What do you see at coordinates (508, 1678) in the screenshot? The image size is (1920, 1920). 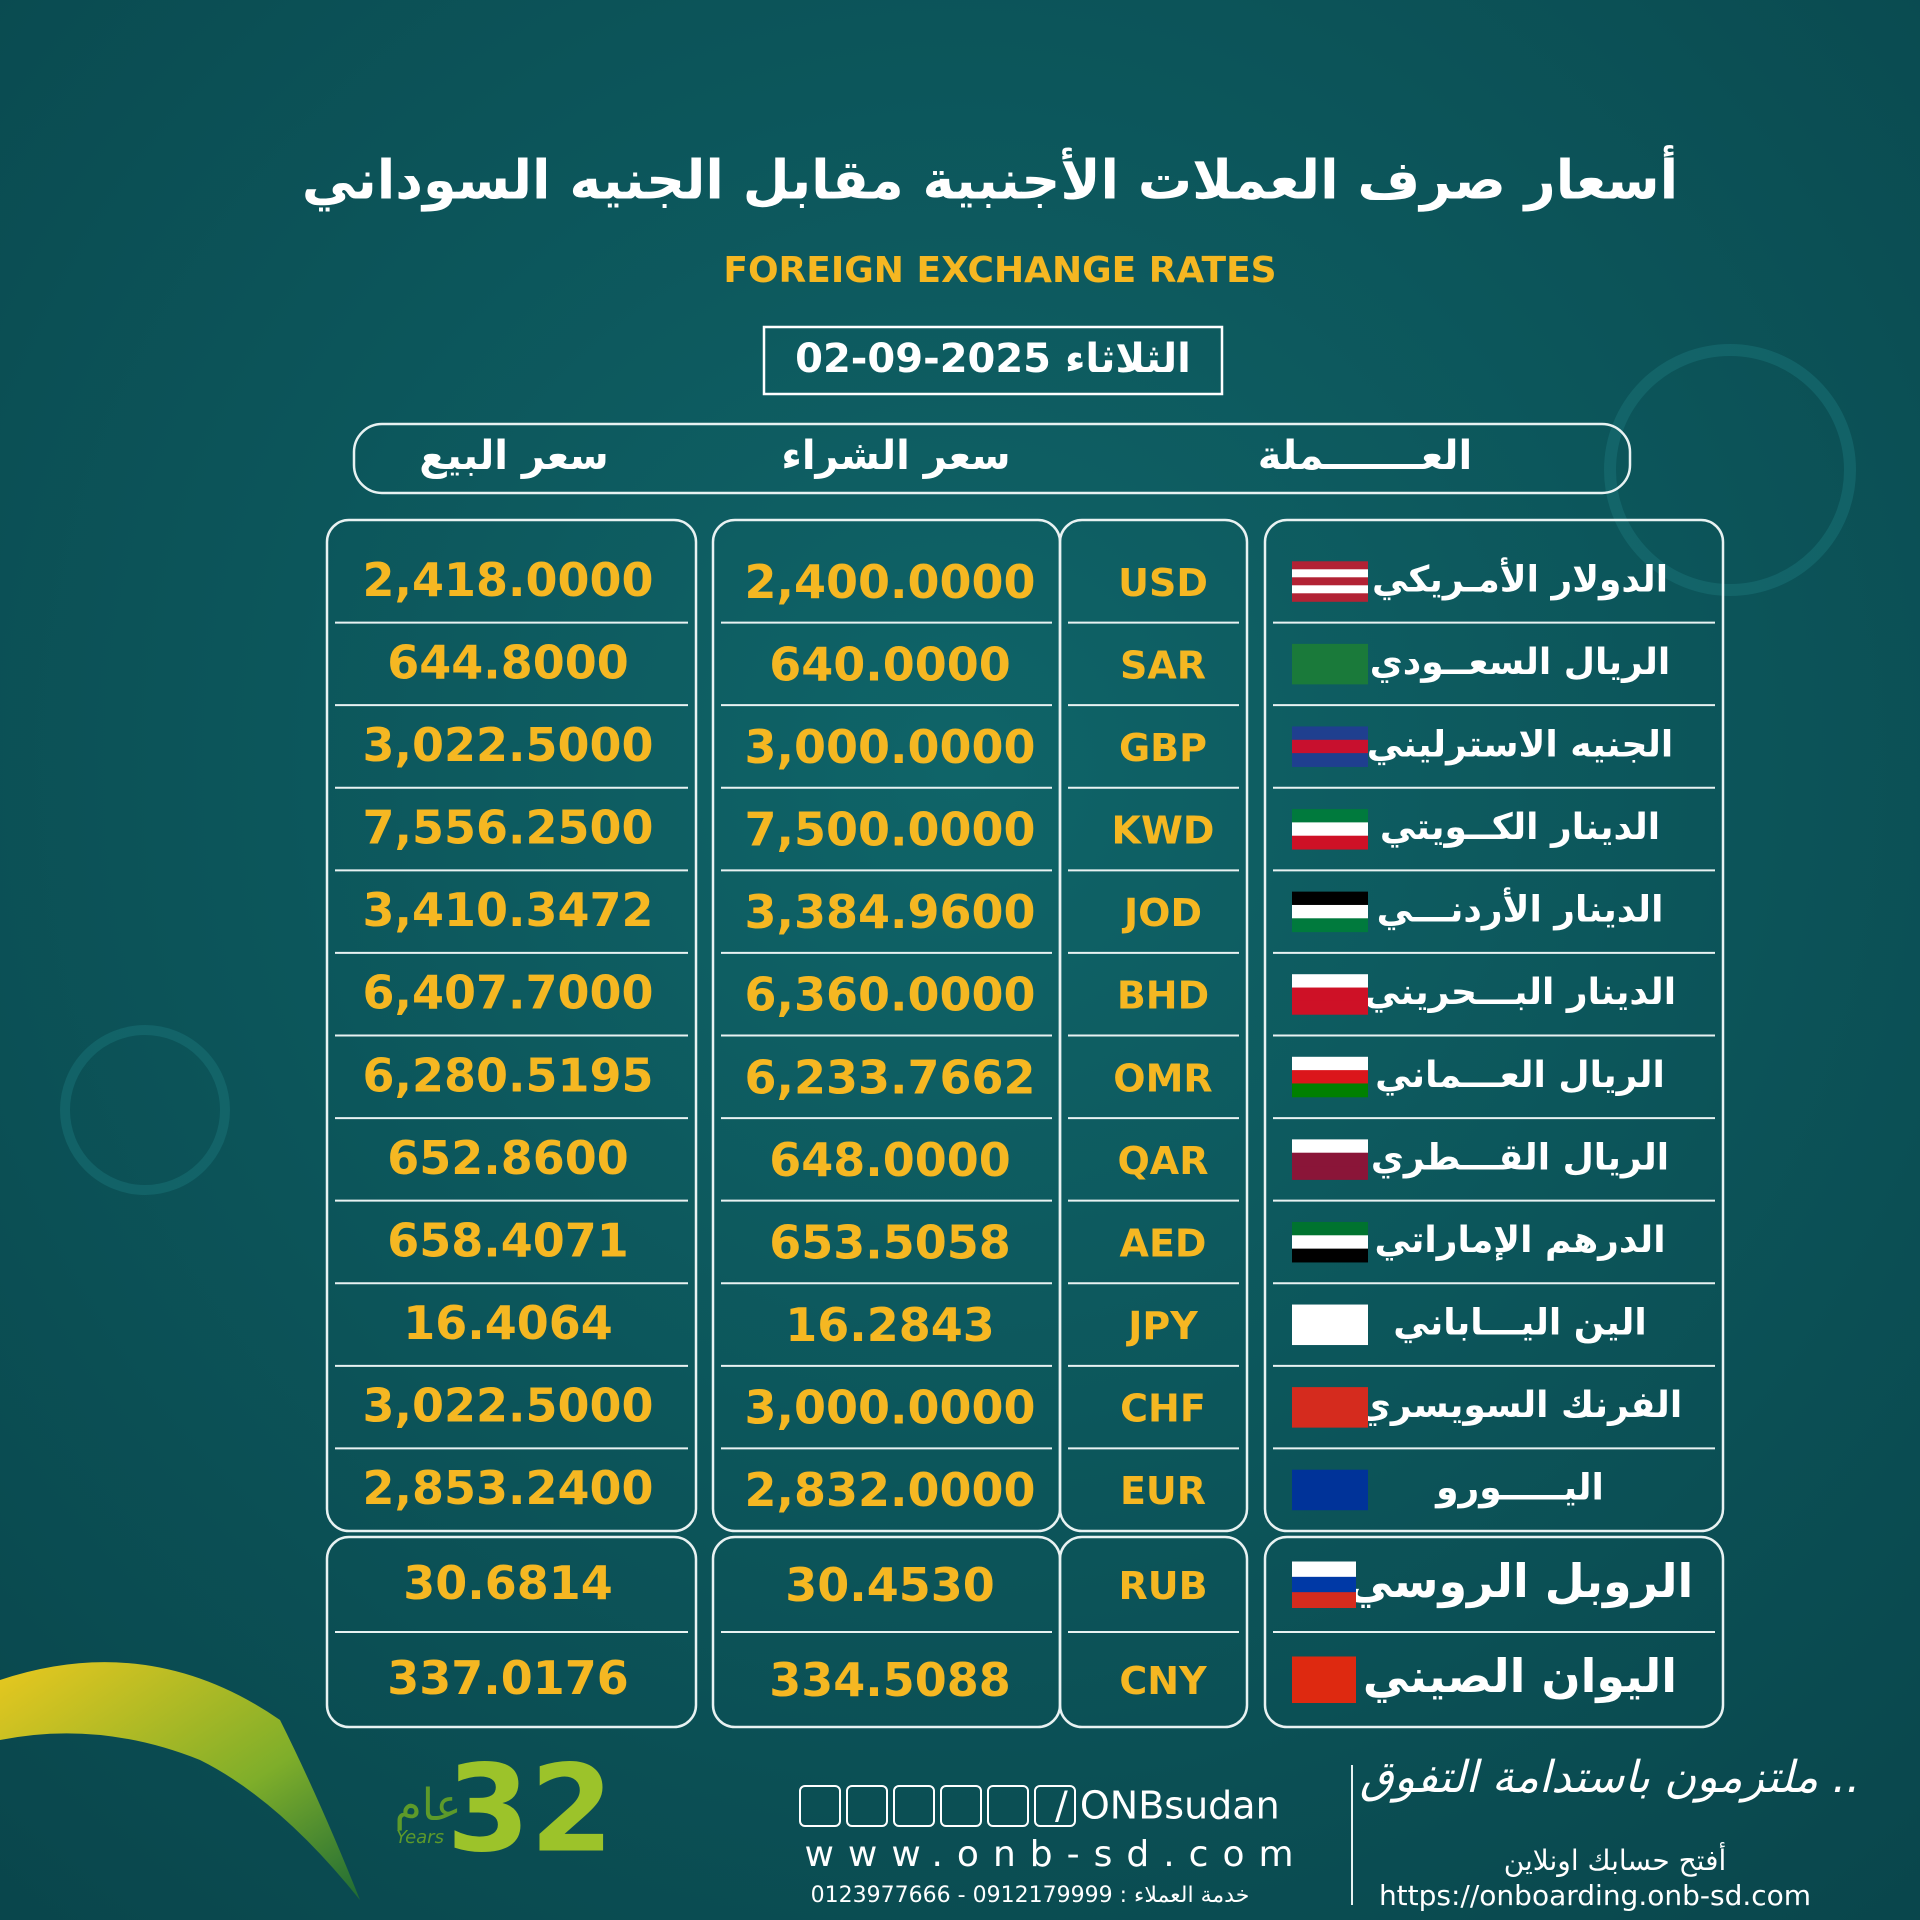 I see `sell-rate: 337.0176` at bounding box center [508, 1678].